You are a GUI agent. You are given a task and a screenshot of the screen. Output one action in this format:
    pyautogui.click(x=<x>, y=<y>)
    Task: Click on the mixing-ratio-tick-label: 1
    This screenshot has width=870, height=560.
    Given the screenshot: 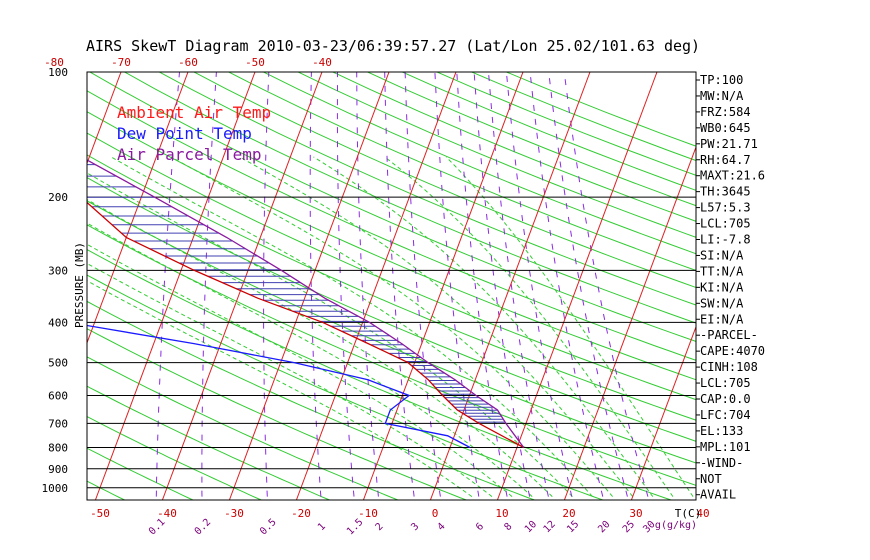 What is the action you would take?
    pyautogui.click(x=322, y=527)
    